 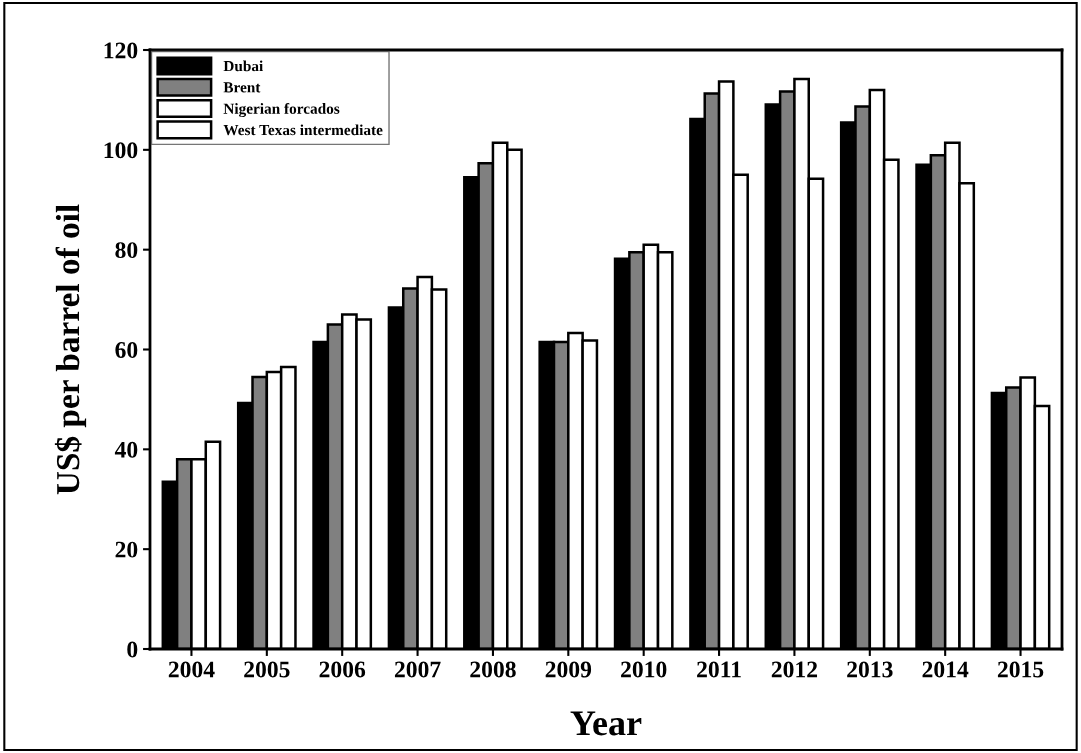 What do you see at coordinates (945, 669) in the screenshot?
I see `x-tick-label: 2014` at bounding box center [945, 669].